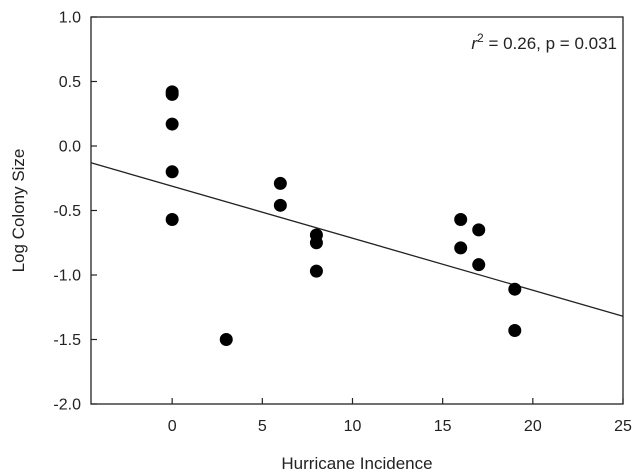 This screenshot has height=475, width=644. I want to click on regression-annotation: r2 = 0.26, p = 0.031, so click(544, 42).